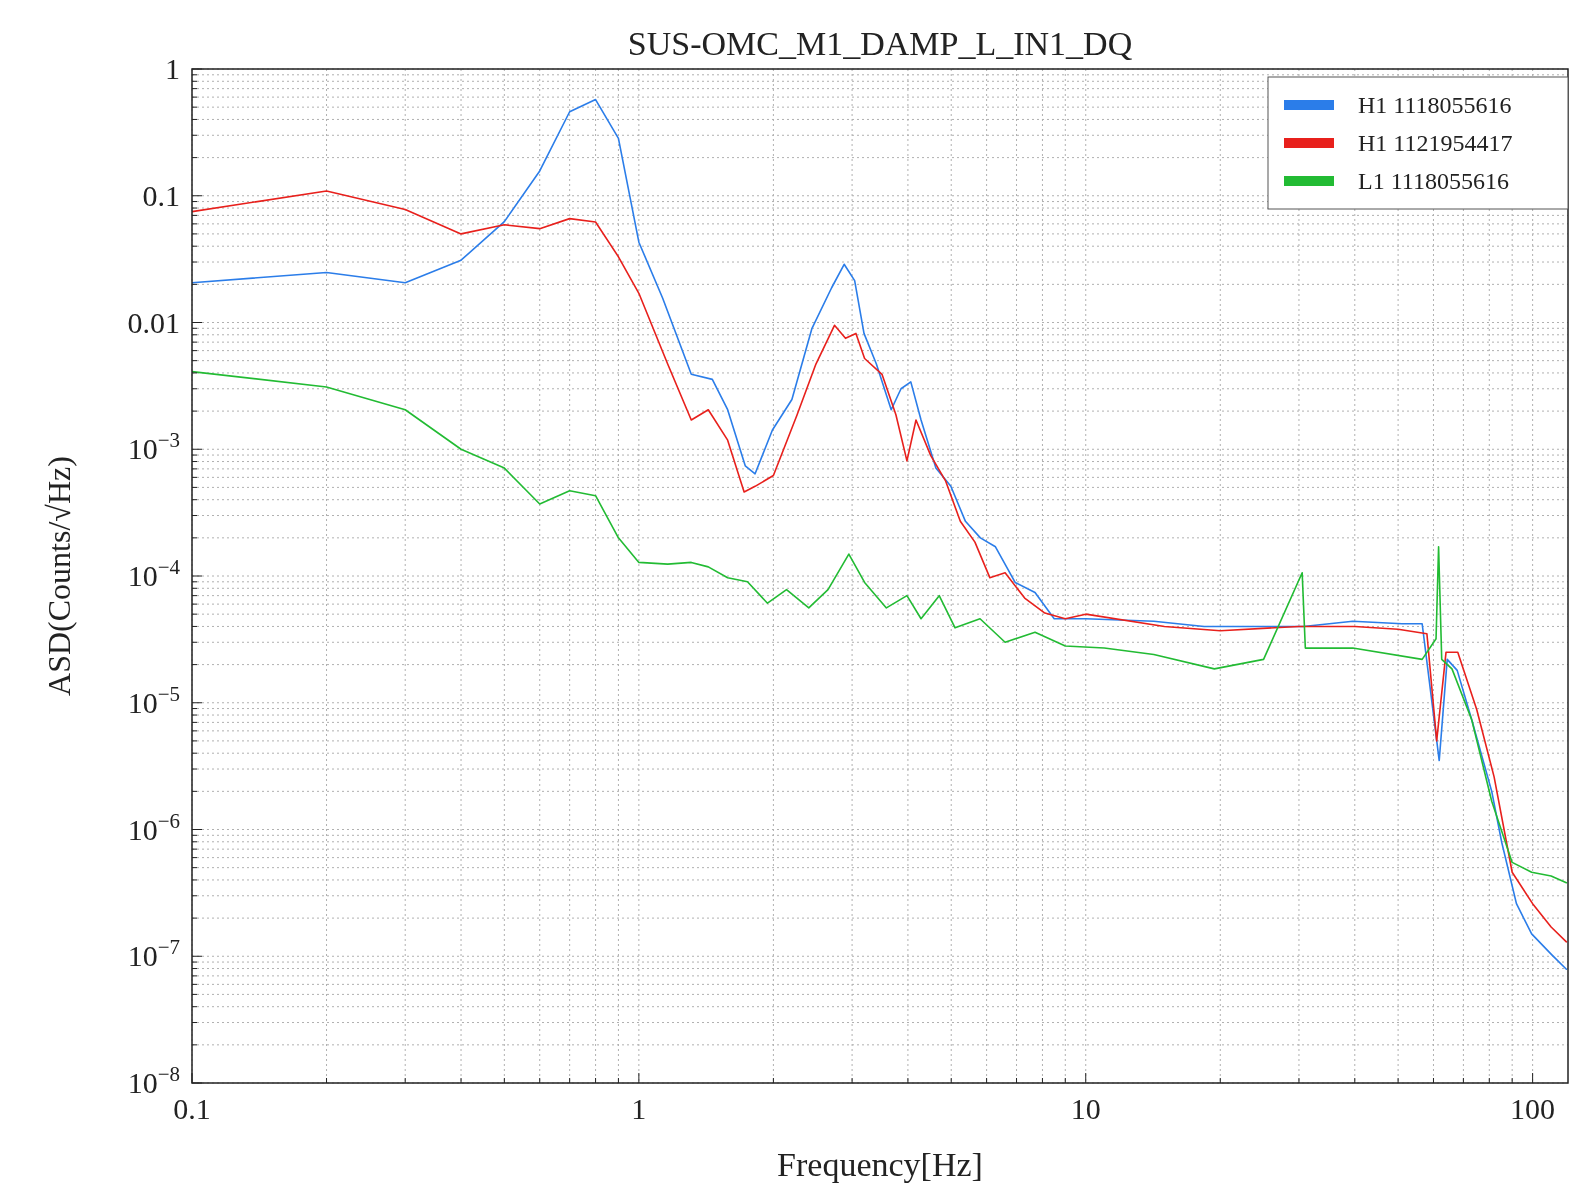 This screenshot has height=1188, width=1595. What do you see at coordinates (1533, 1108) in the screenshot?
I see `x-tick-label: 100` at bounding box center [1533, 1108].